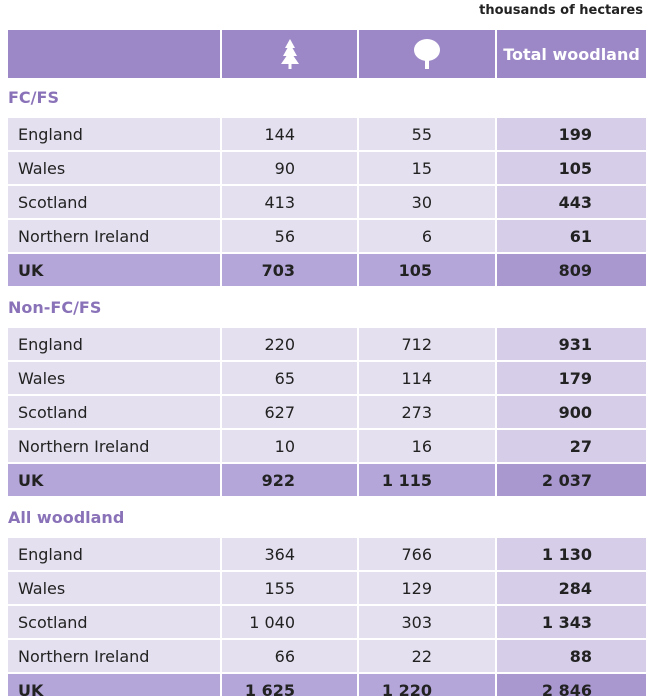  I want to click on section-title: FC/FS, so click(33, 97).